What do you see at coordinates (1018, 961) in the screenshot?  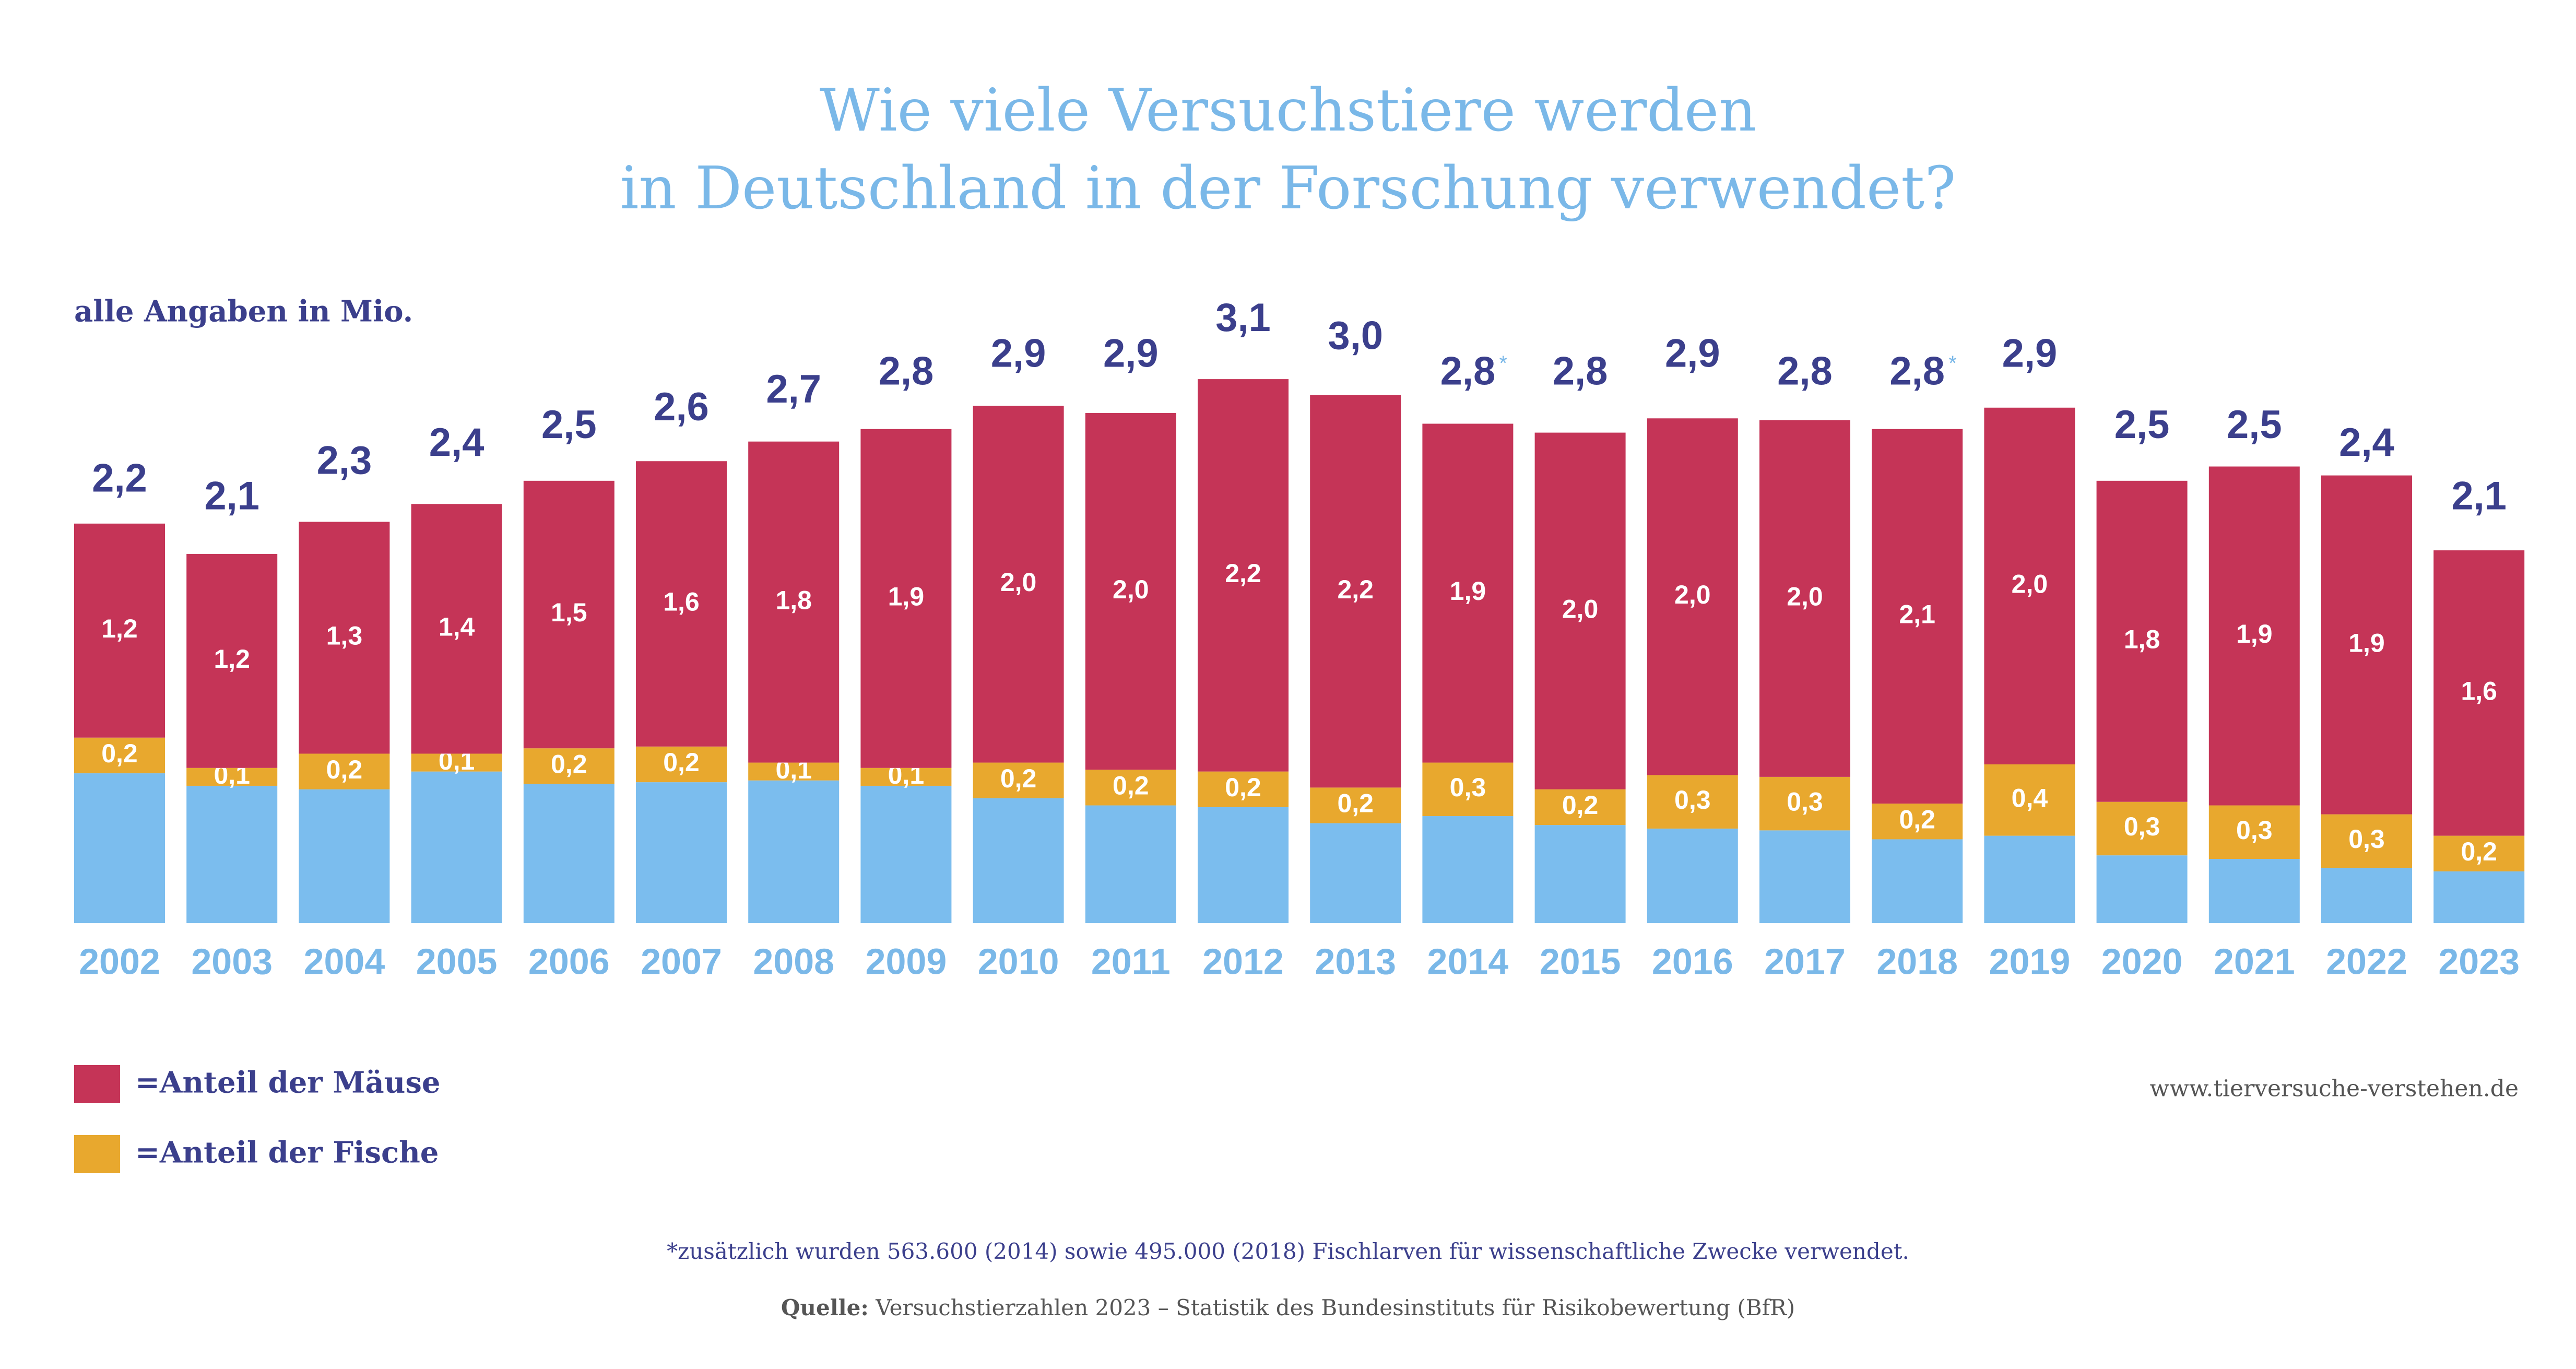 I see `x-tick-label: 2010` at bounding box center [1018, 961].